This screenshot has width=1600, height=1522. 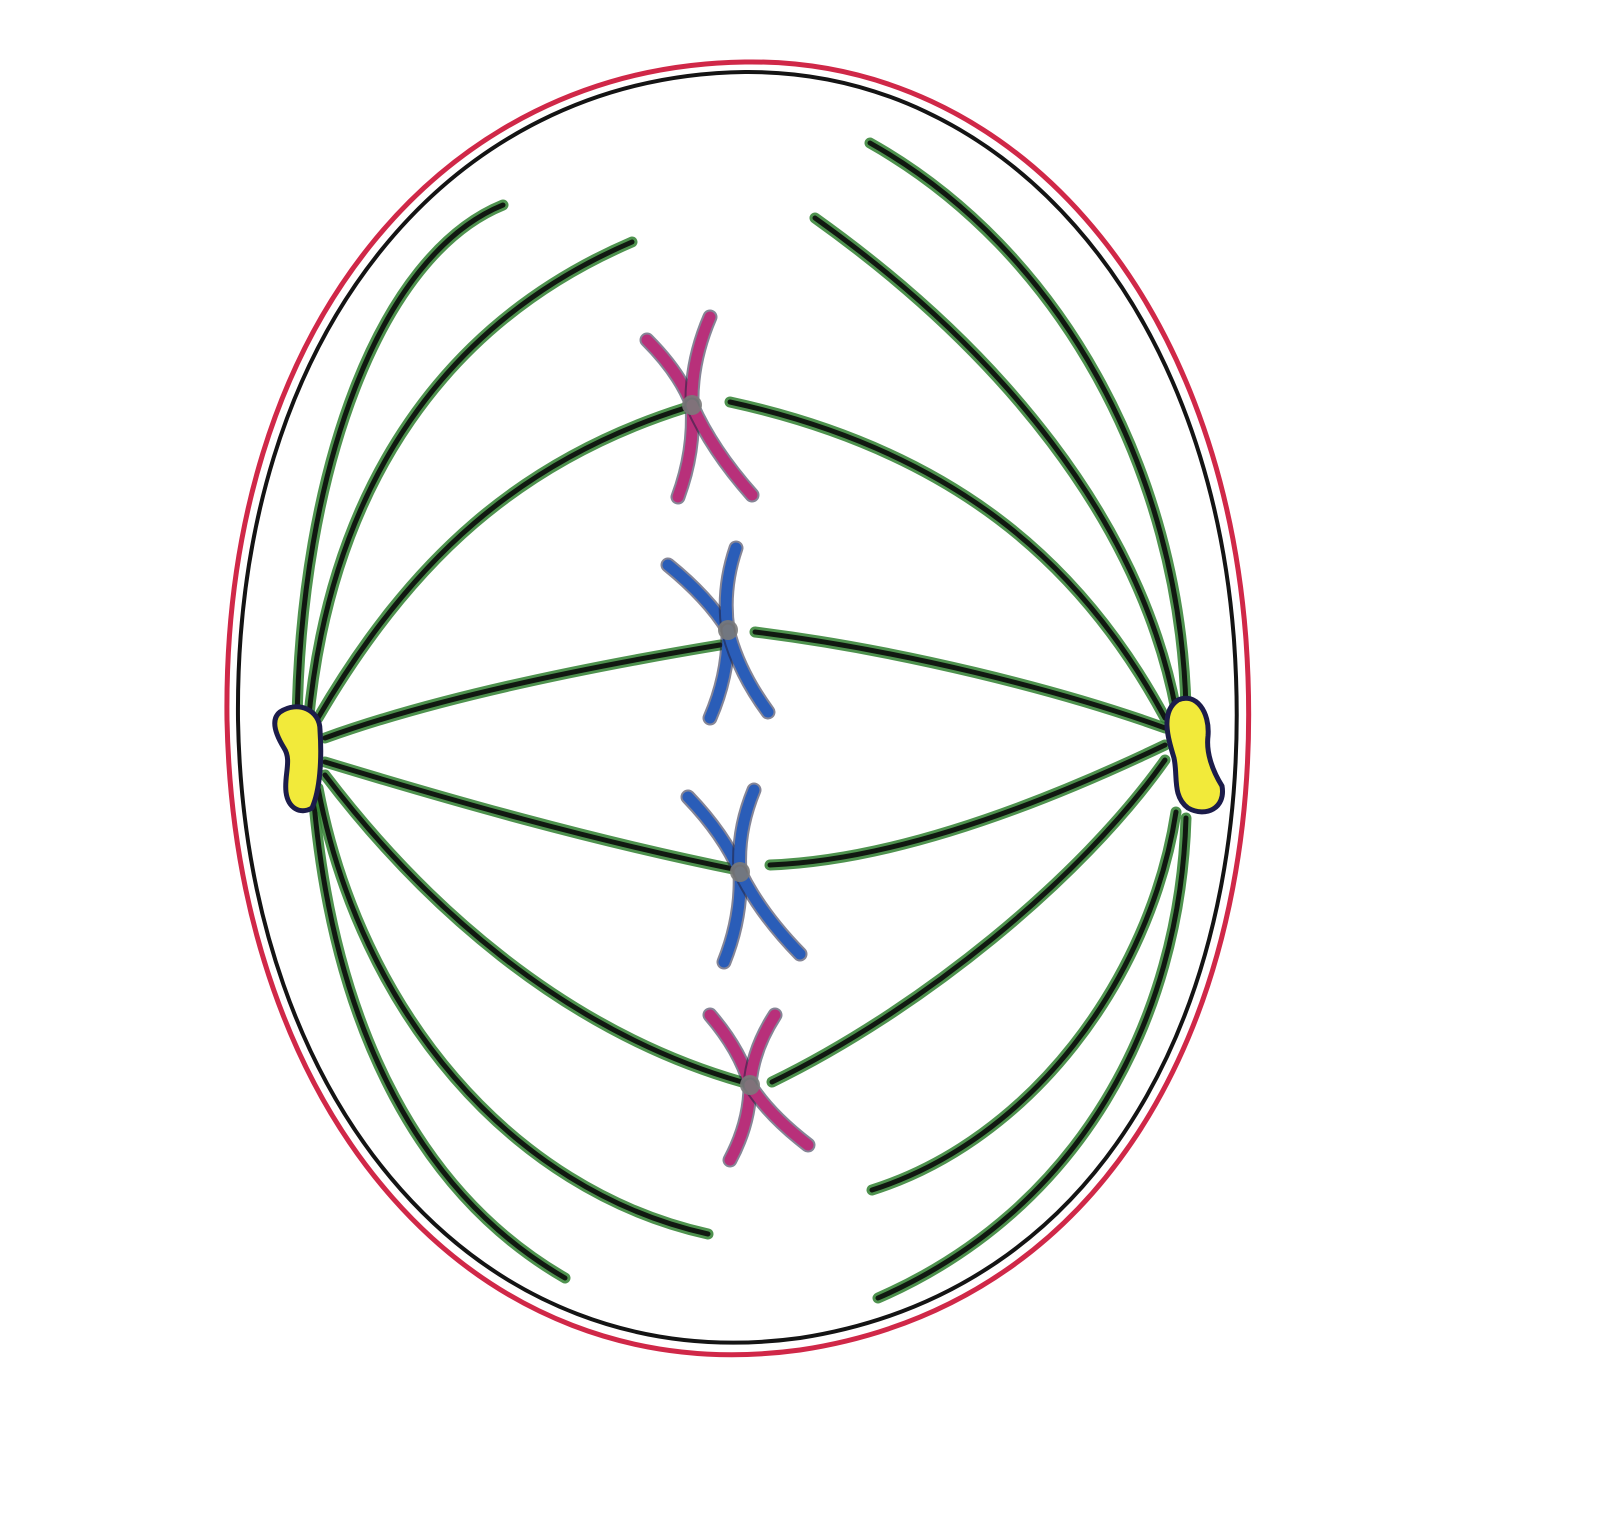 What do you see at coordinates (692, 405) in the screenshot?
I see `chromosome-1-centromere` at bounding box center [692, 405].